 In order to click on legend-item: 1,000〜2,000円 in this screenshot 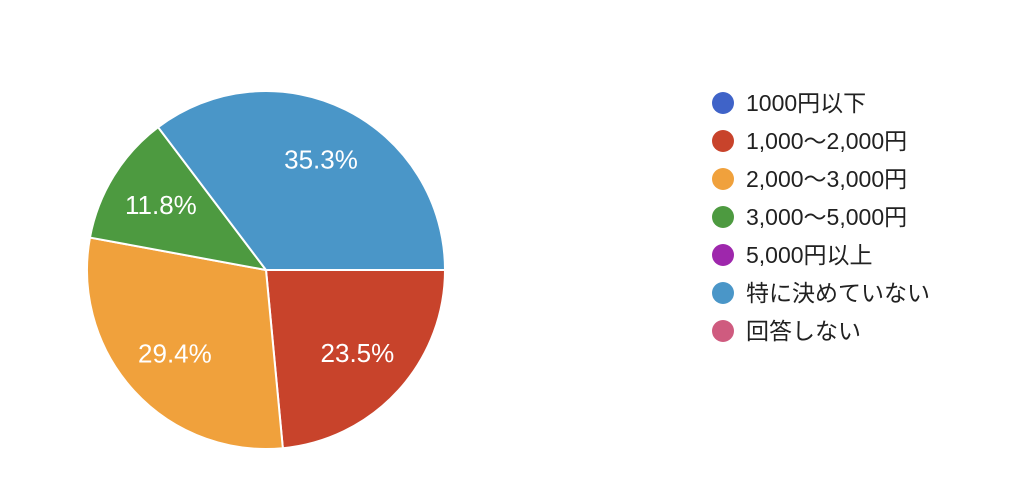, I will do `click(821, 141)`.